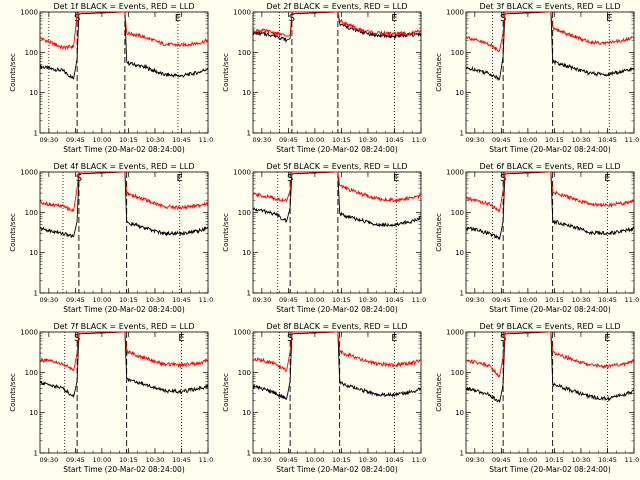 The width and height of the screenshot is (640, 480). Describe the element at coordinates (549, 166) in the screenshot. I see `chart-title: Det 6f BLACK = Events, RED = LLD` at that location.